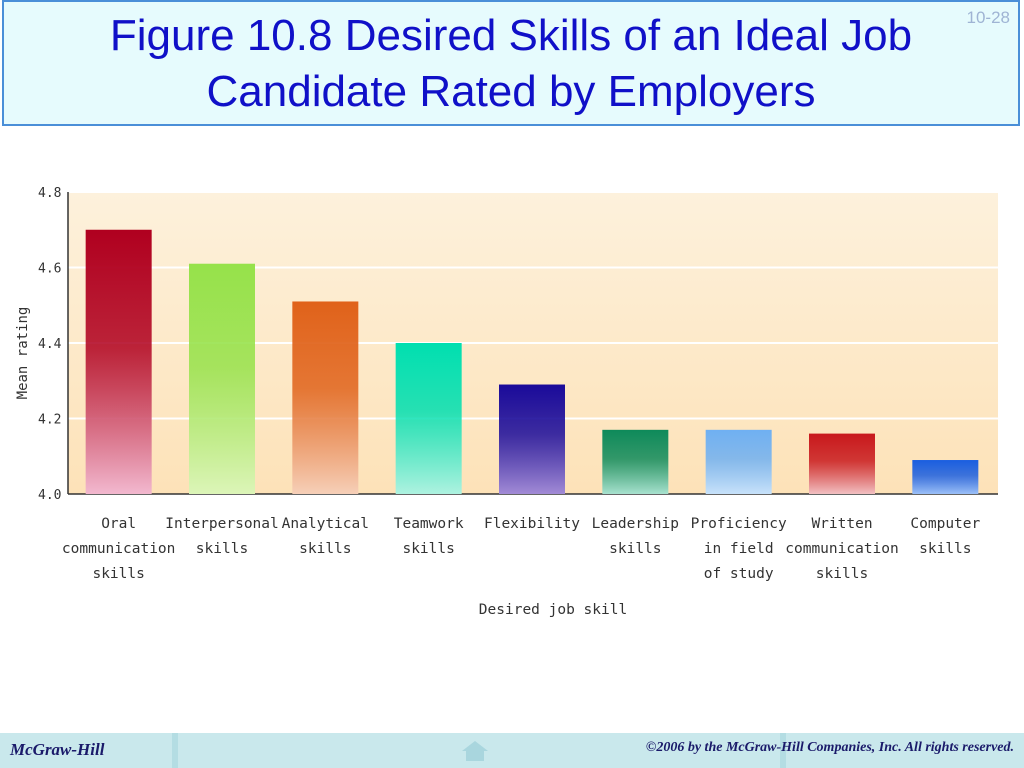 This screenshot has width=1024, height=768. I want to click on x-tick-label: Leadership, so click(635, 524).